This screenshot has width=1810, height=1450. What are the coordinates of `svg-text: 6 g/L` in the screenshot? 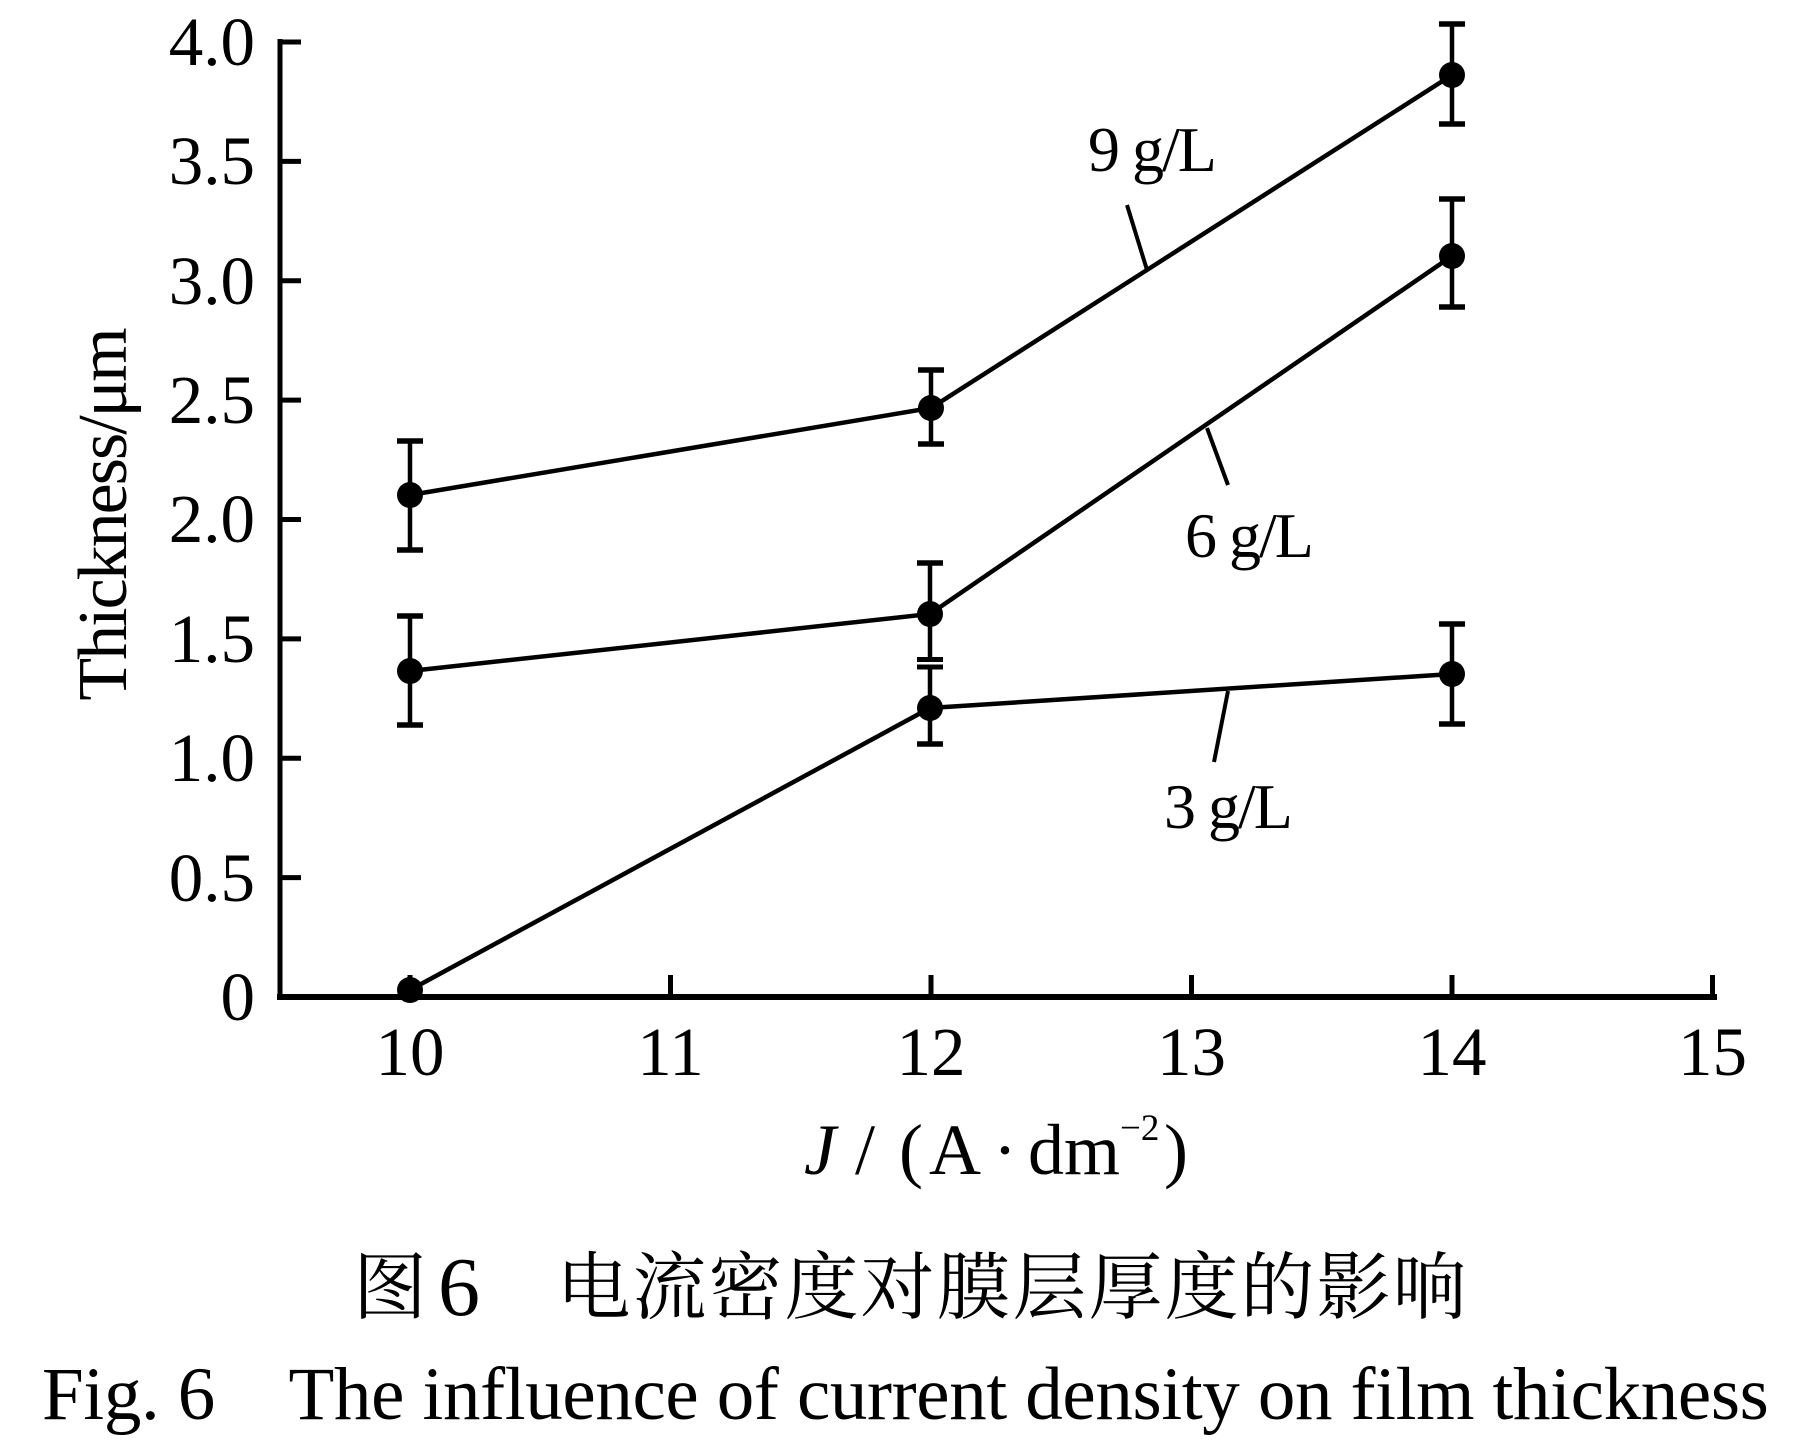 It's located at (1248, 535).